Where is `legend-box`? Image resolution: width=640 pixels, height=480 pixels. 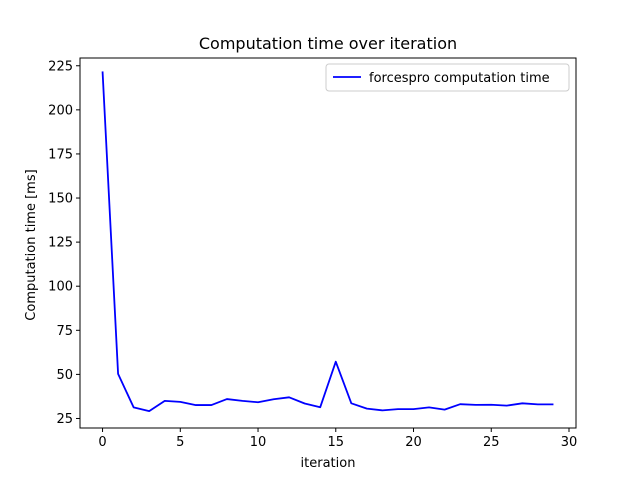 legend-box is located at coordinates (447, 77).